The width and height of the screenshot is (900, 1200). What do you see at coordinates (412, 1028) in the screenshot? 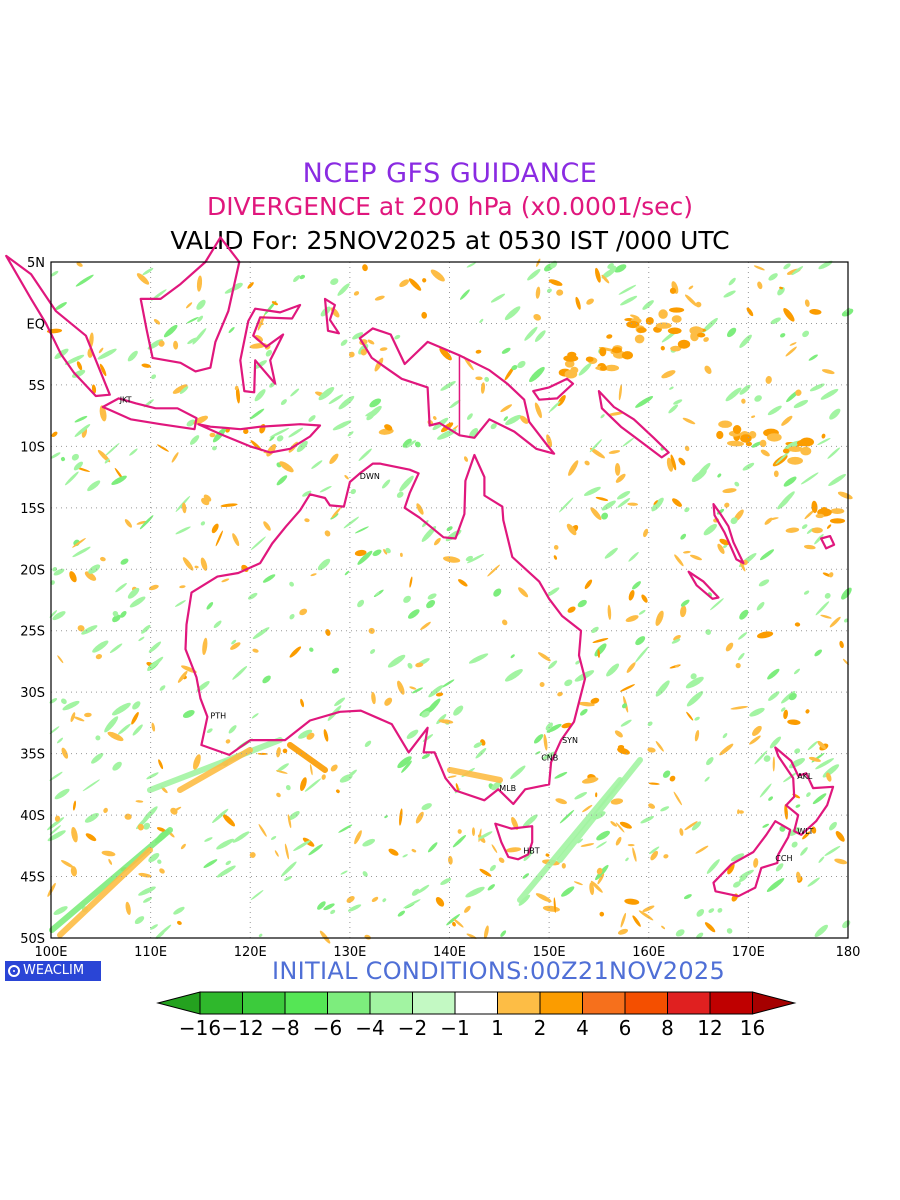
I see `colorbar-label: −2` at bounding box center [412, 1028].